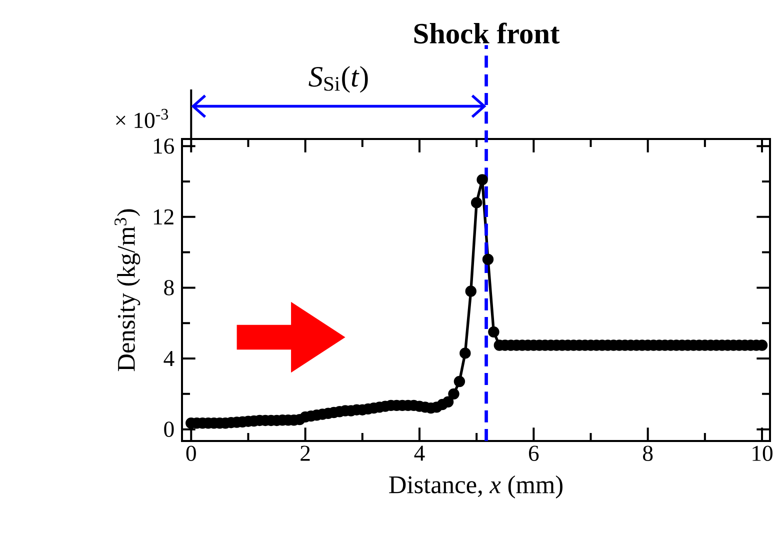  I want to click on y-tick-label: 12, so click(164, 216).